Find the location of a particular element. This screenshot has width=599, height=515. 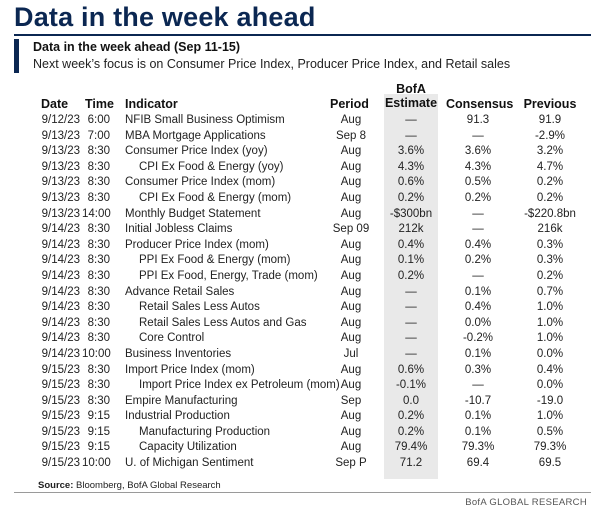

cell-indicator: Business Inventories is located at coordinates (178, 353).